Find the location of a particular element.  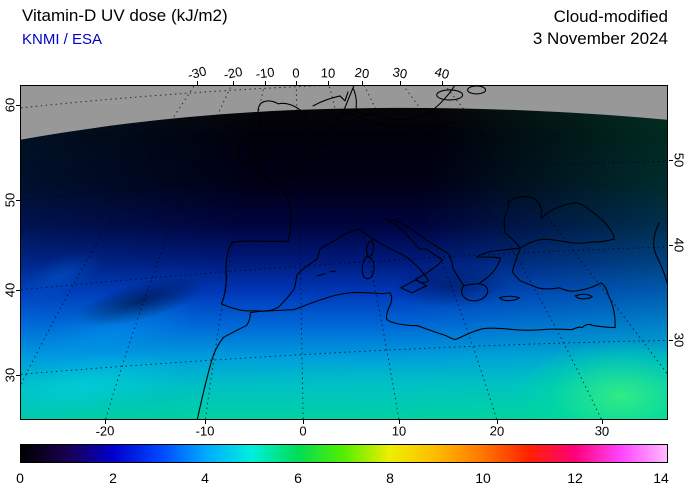

colorbar-tick-label: 14 is located at coordinates (661, 478).